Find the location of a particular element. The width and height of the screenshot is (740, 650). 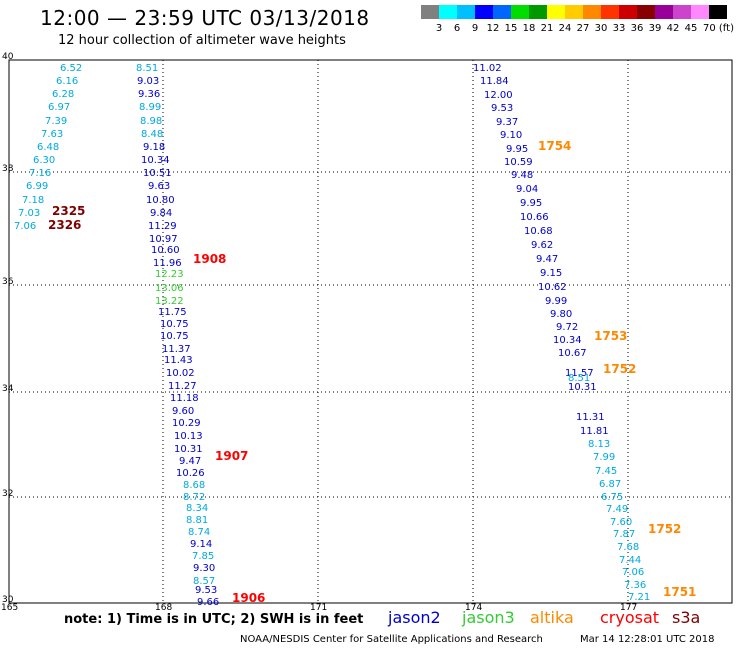

legend-label: 39 is located at coordinates (655, 28).